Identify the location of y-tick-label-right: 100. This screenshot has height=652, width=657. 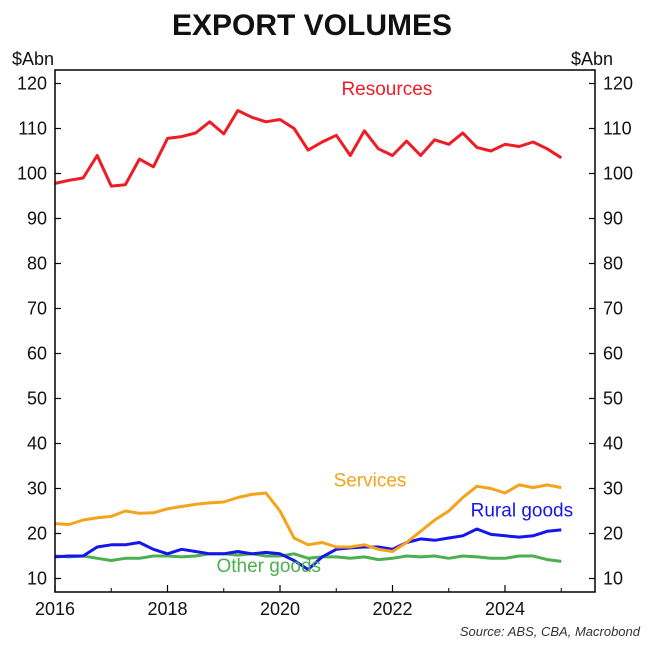
(618, 174).